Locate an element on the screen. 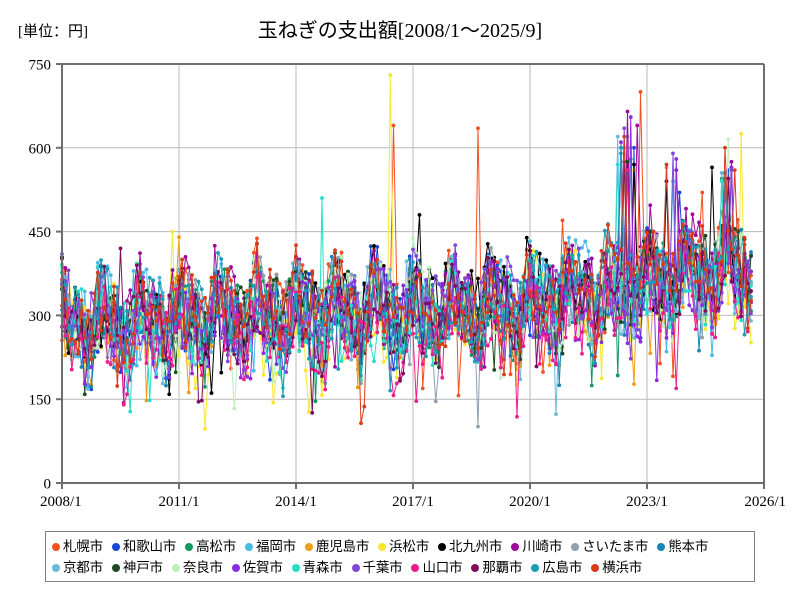 The width and height of the screenshot is (800, 600). legend-item: 北九州市 is located at coordinates (470, 547).